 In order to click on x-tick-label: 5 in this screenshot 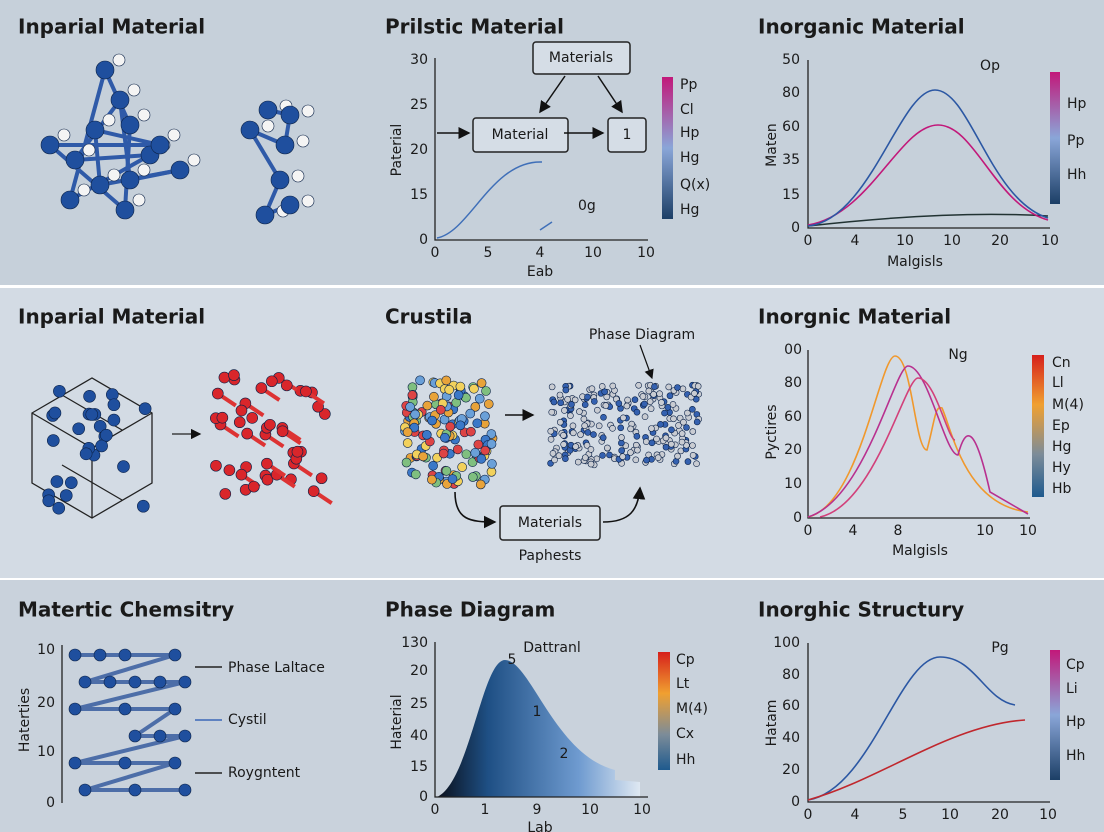, I will do `click(488, 253)`.